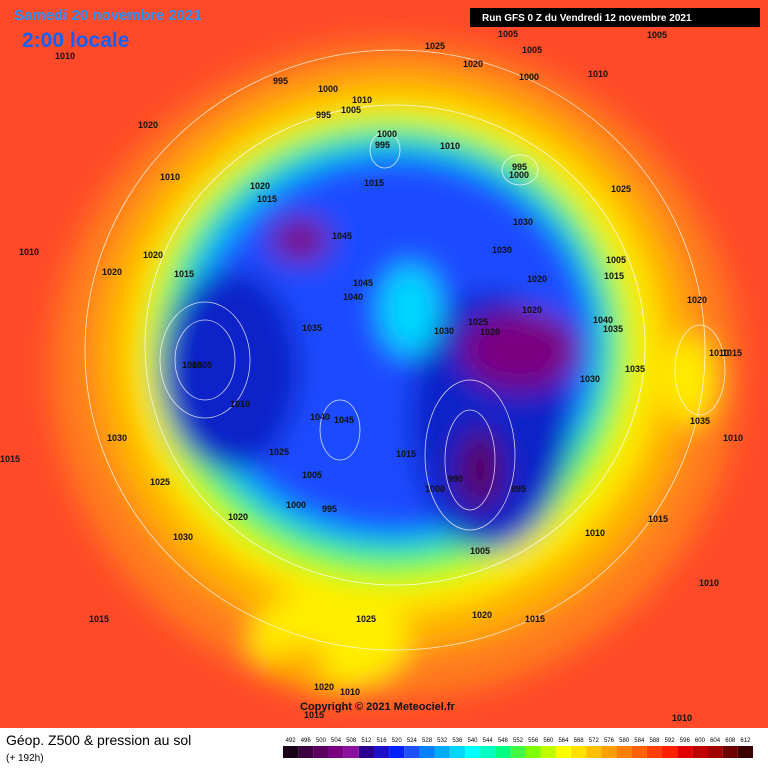 The image size is (768, 773). What do you see at coordinates (98, 740) in the screenshot?
I see `footer-title: Géop. Z500 & pression au sol` at bounding box center [98, 740].